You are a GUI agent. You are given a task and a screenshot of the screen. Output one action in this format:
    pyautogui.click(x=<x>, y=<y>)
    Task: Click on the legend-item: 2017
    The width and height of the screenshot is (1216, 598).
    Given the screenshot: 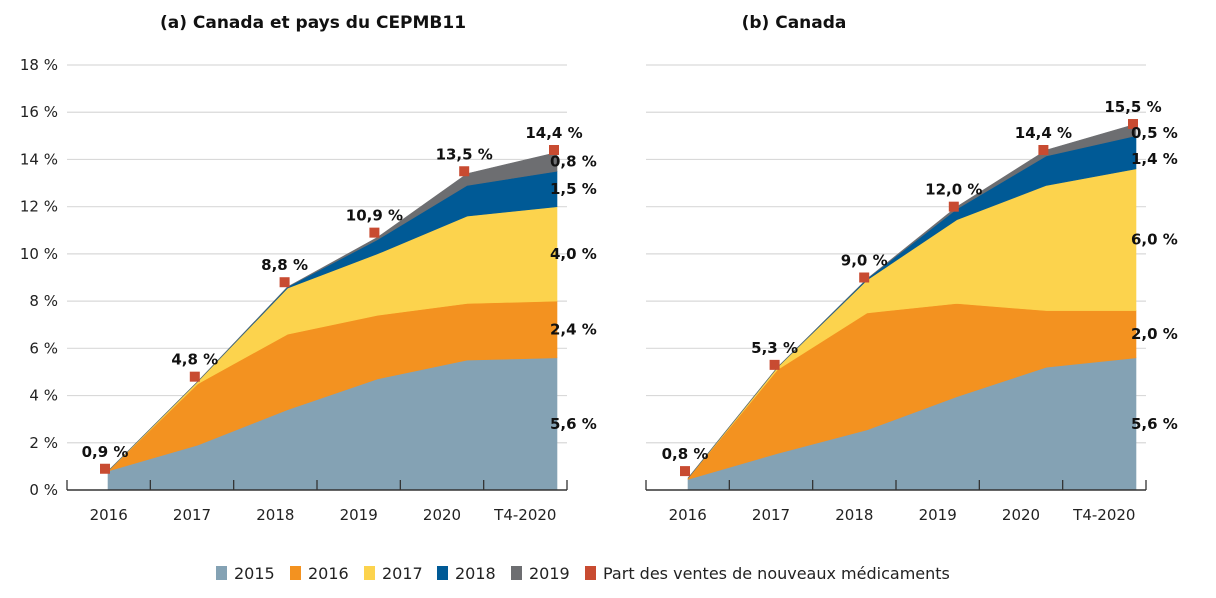 What is the action you would take?
    pyautogui.click(x=393, y=573)
    